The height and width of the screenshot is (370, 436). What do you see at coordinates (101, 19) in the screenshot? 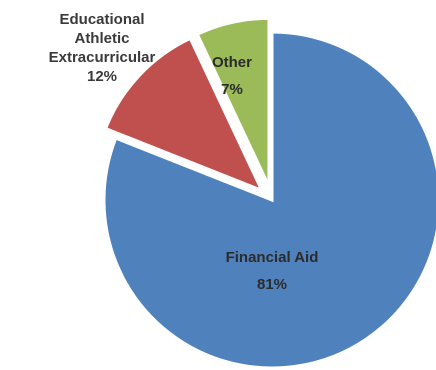
I see `slice-label-line: Educational` at bounding box center [101, 19].